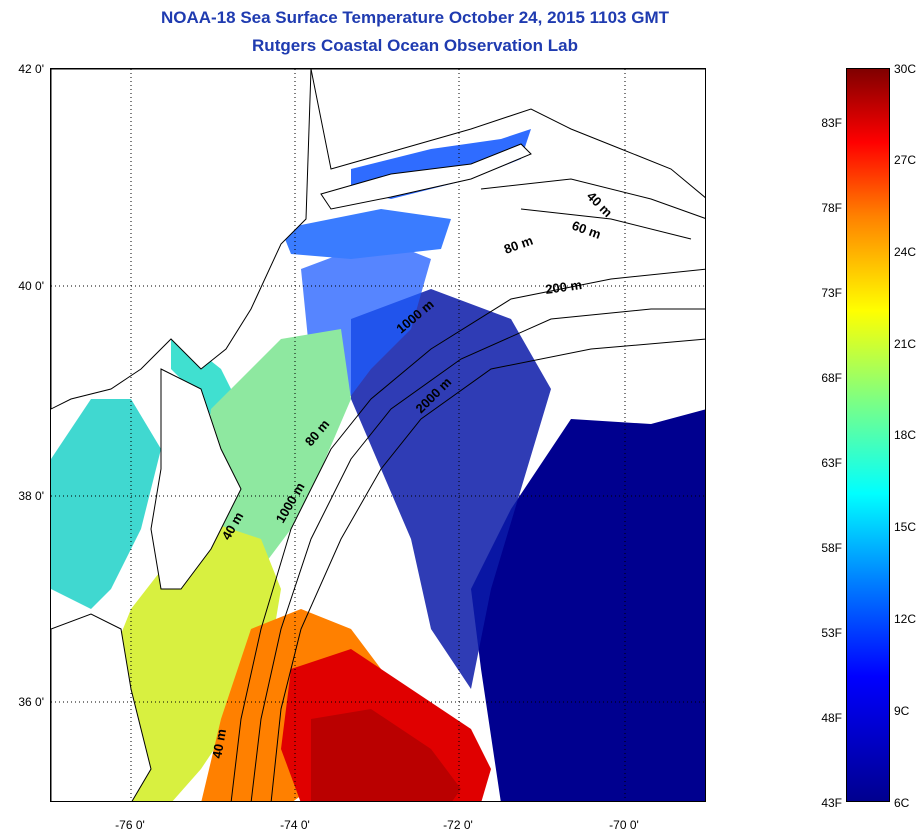  What do you see at coordinates (868, 435) in the screenshot?
I see `temperature-colorbar` at bounding box center [868, 435].